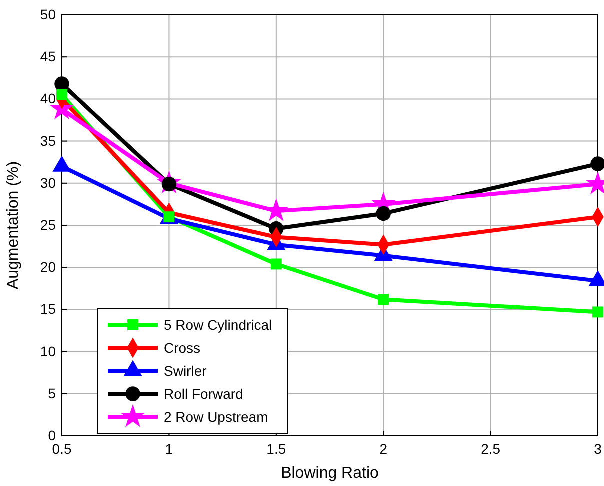 Image resolution: width=604 pixels, height=486 pixels. What do you see at coordinates (204, 394) in the screenshot?
I see `legend-label: Roll Forward` at bounding box center [204, 394].